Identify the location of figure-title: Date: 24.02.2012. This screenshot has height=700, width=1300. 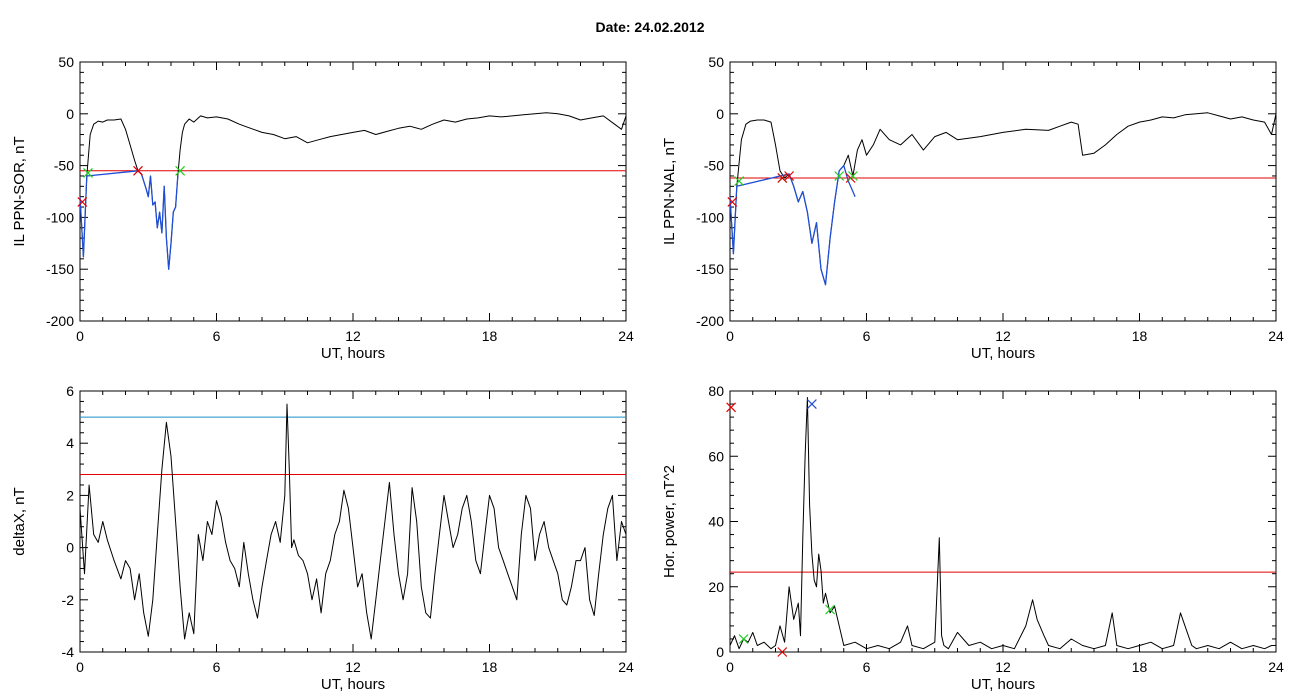
(650, 27).